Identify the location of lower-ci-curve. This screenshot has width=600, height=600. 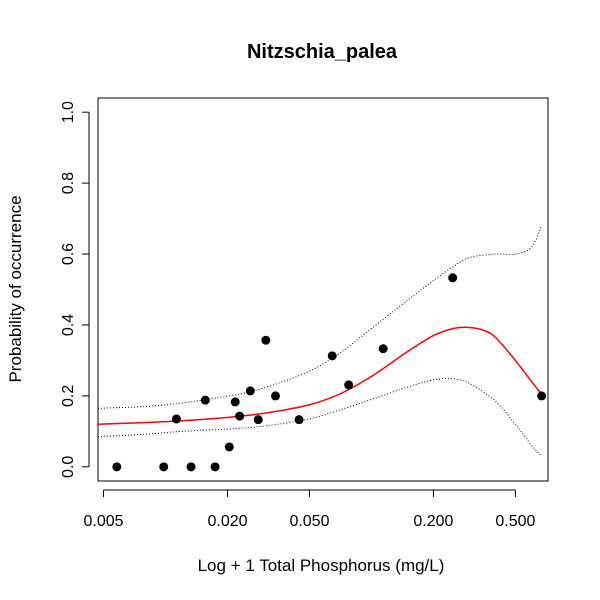
(319, 417).